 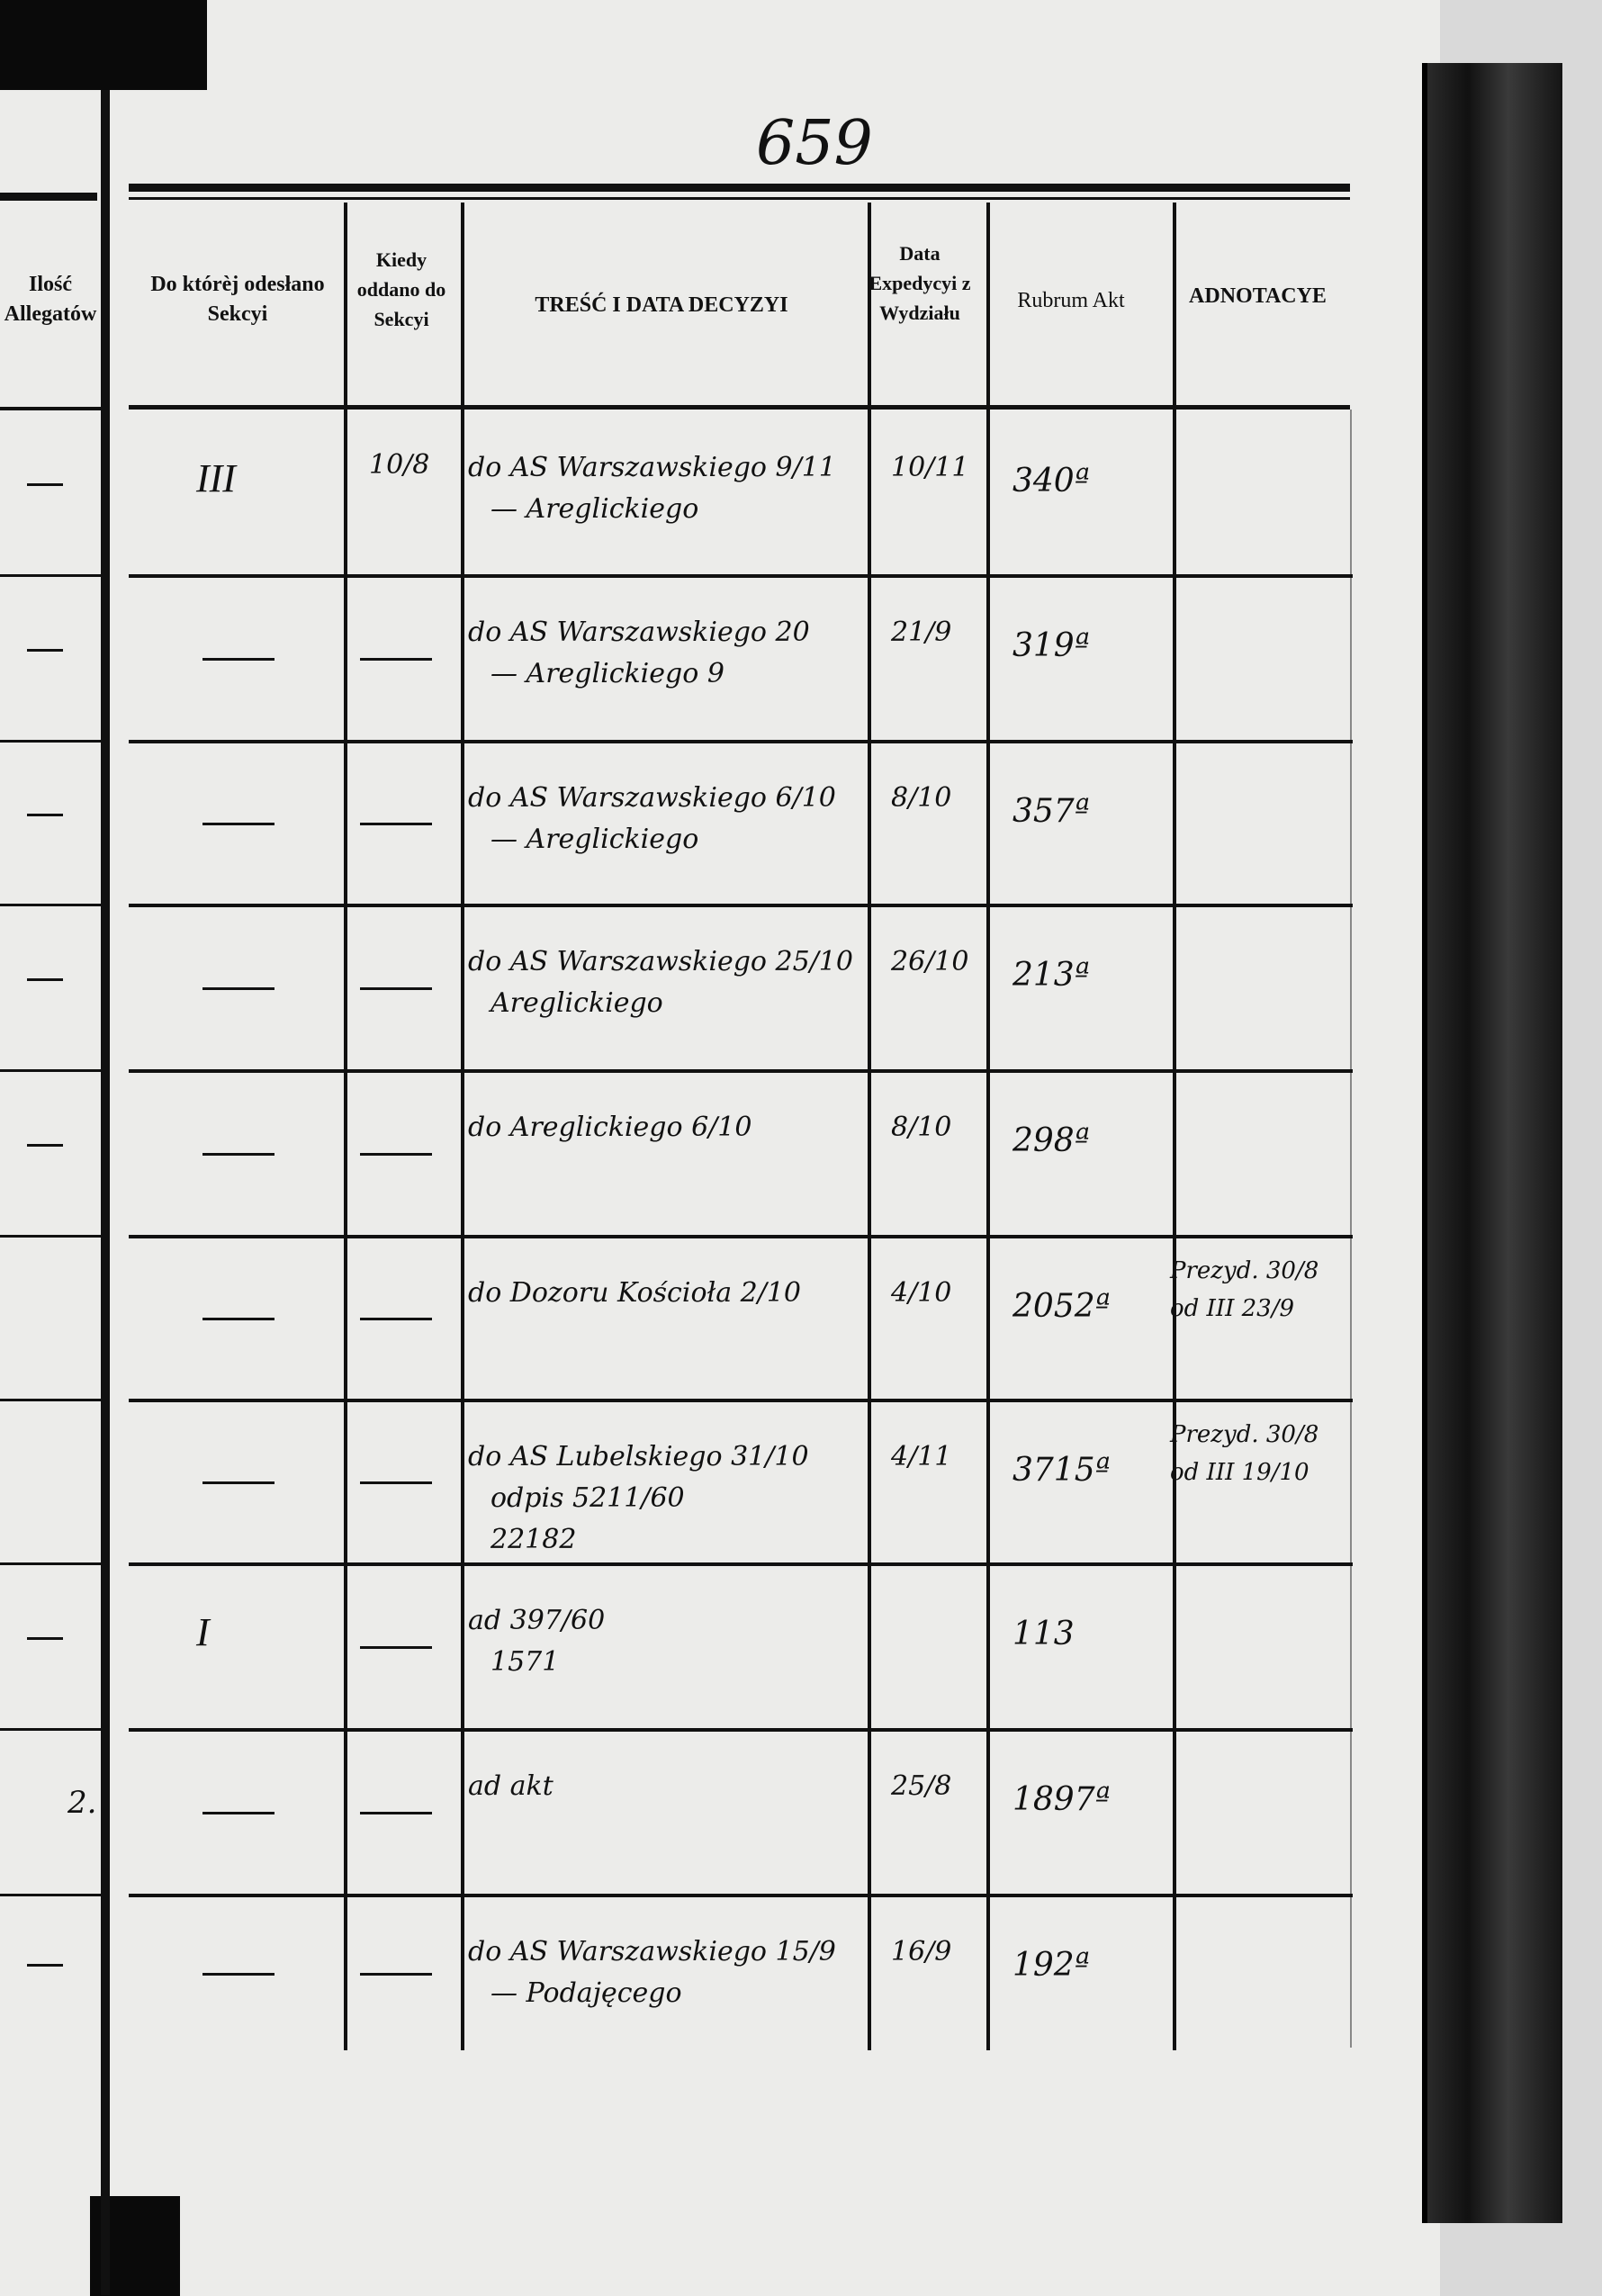 I want to click on decision-text-line: do AS Warszawskiego 6/10, so click(x=652, y=798).